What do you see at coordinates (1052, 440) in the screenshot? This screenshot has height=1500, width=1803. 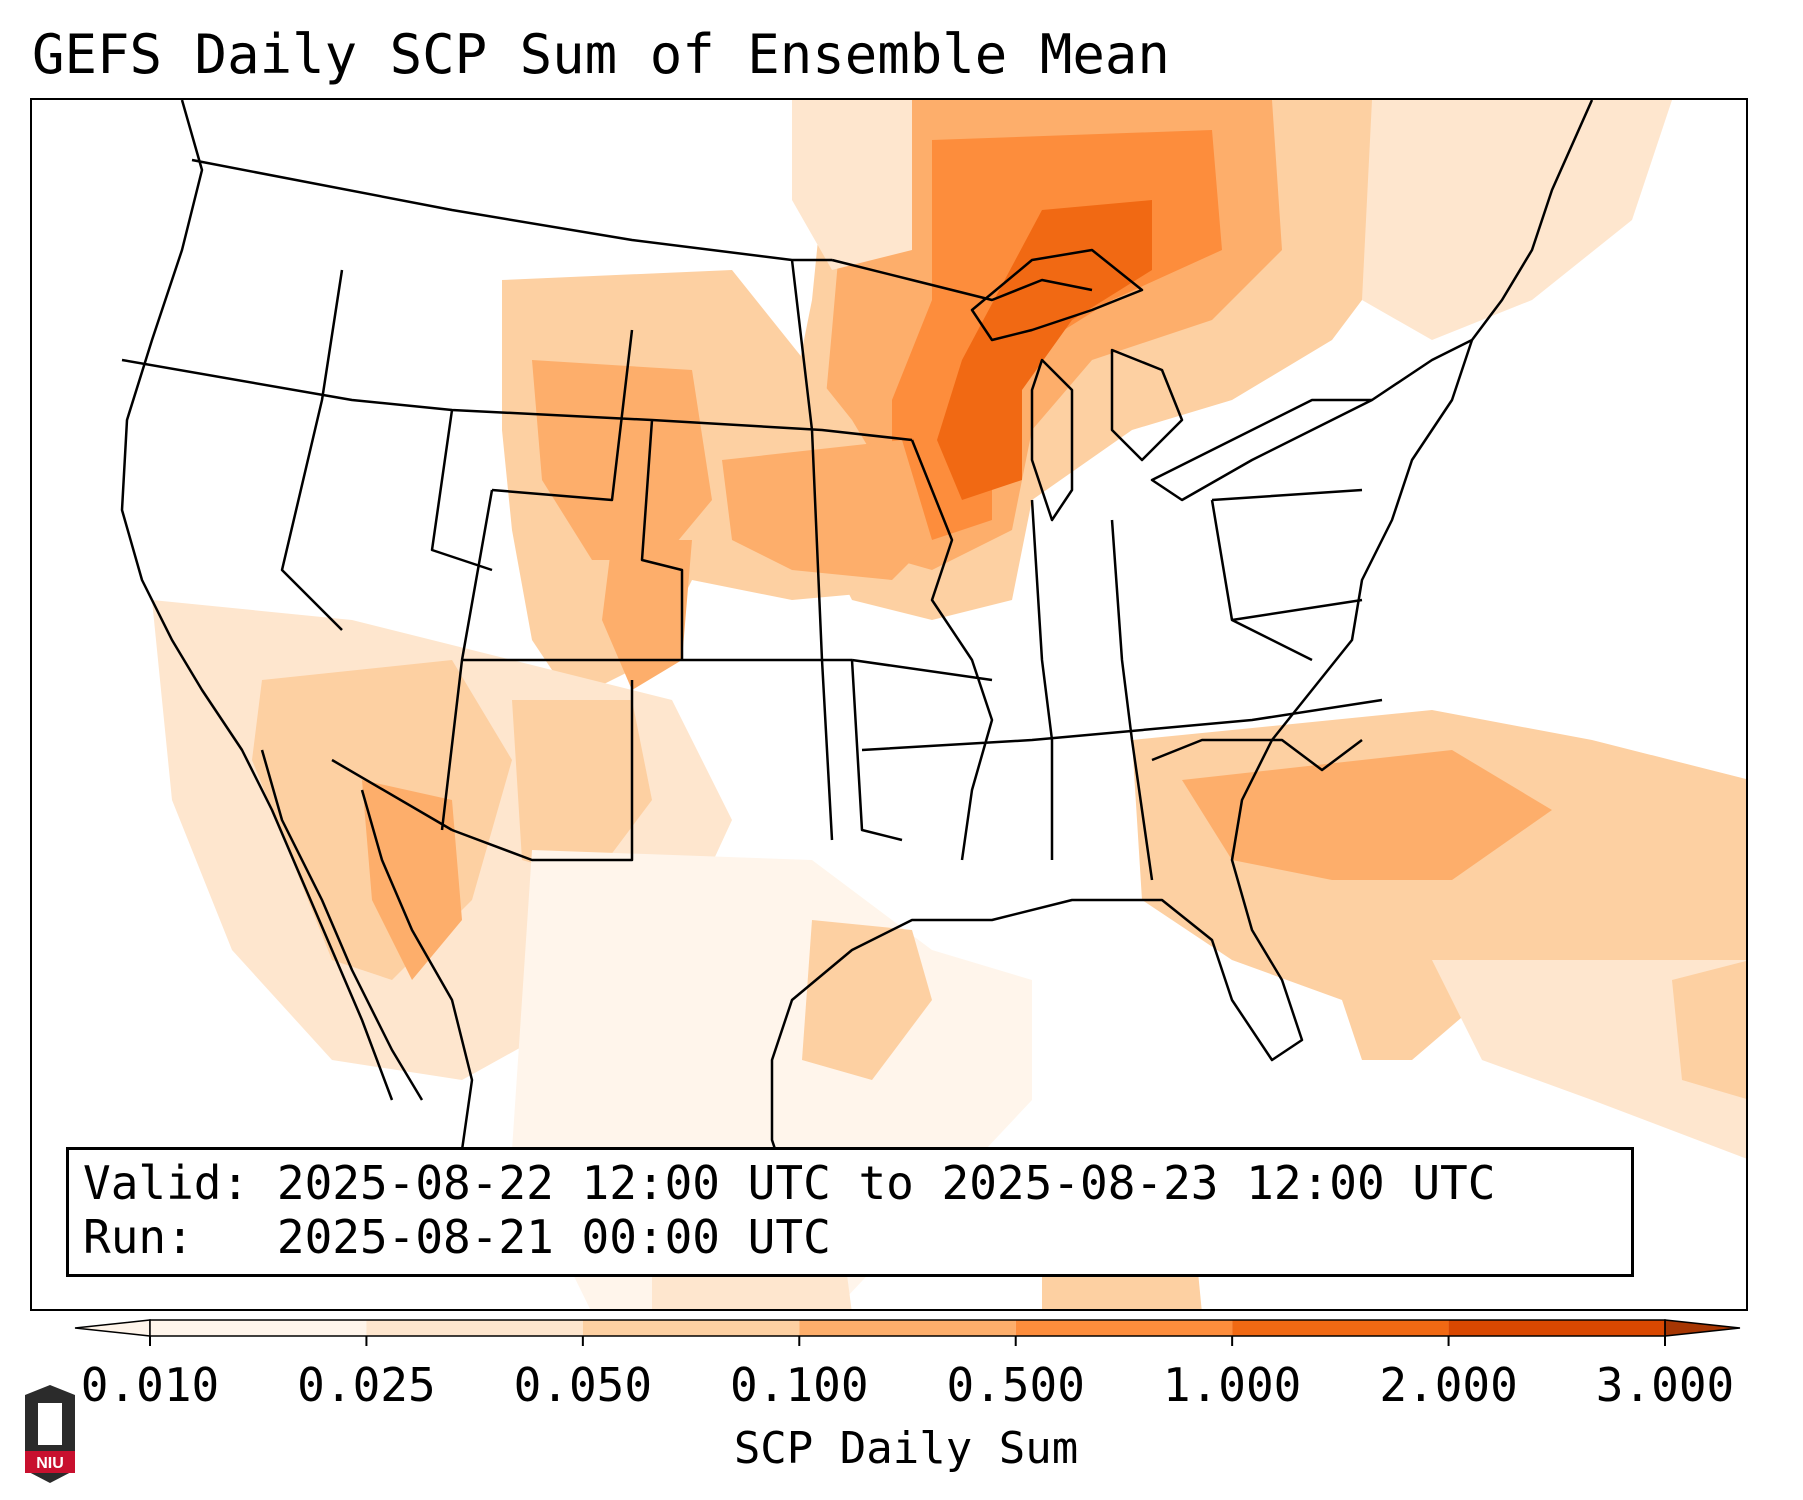 I see `lake-michigan` at bounding box center [1052, 440].